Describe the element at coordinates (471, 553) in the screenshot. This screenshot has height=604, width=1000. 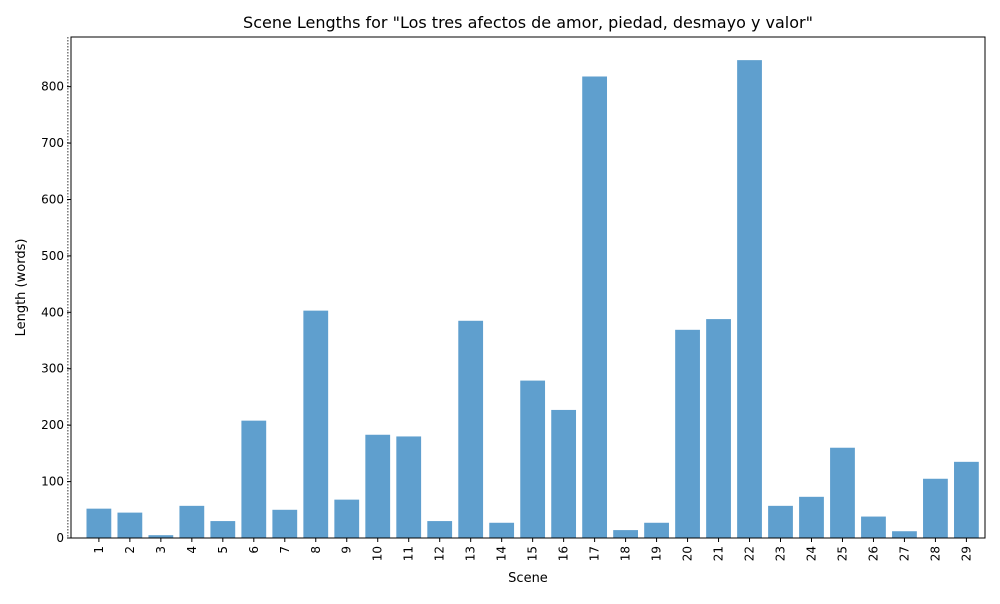
I see `x-tick-label: 13` at that location.